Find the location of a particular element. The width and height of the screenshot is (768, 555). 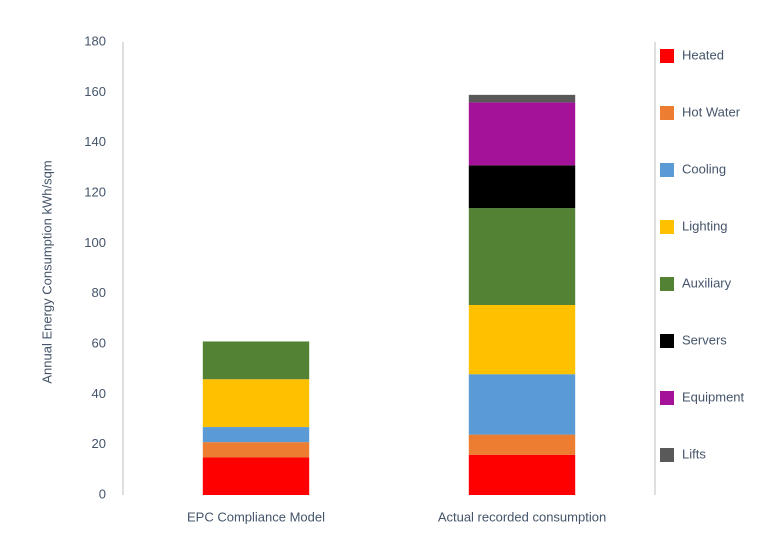

legend-label: Lifts is located at coordinates (694, 453).